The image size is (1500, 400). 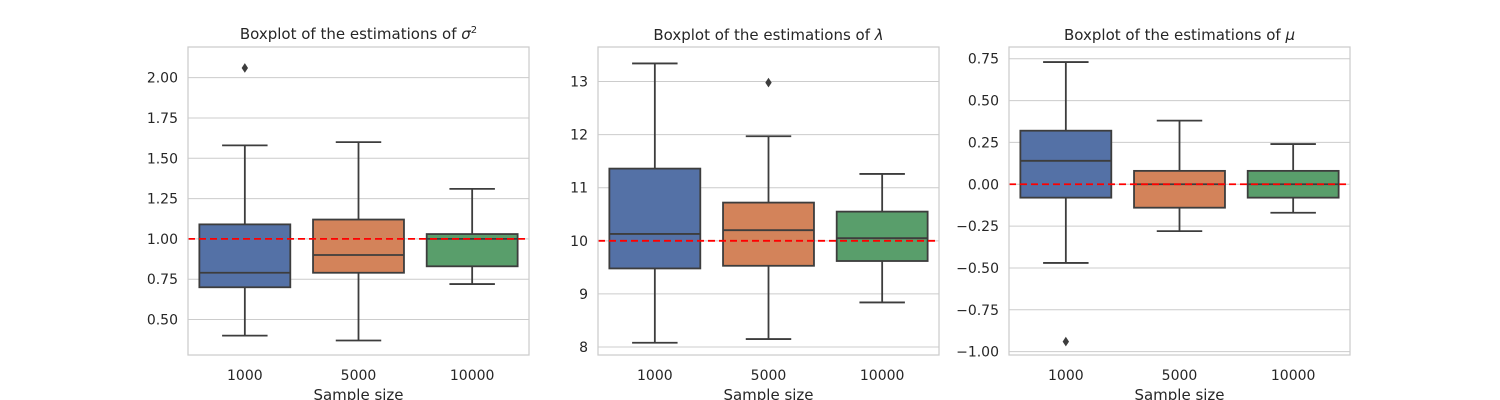 I want to click on y-tick-label: 0.00, so click(x=983, y=185).